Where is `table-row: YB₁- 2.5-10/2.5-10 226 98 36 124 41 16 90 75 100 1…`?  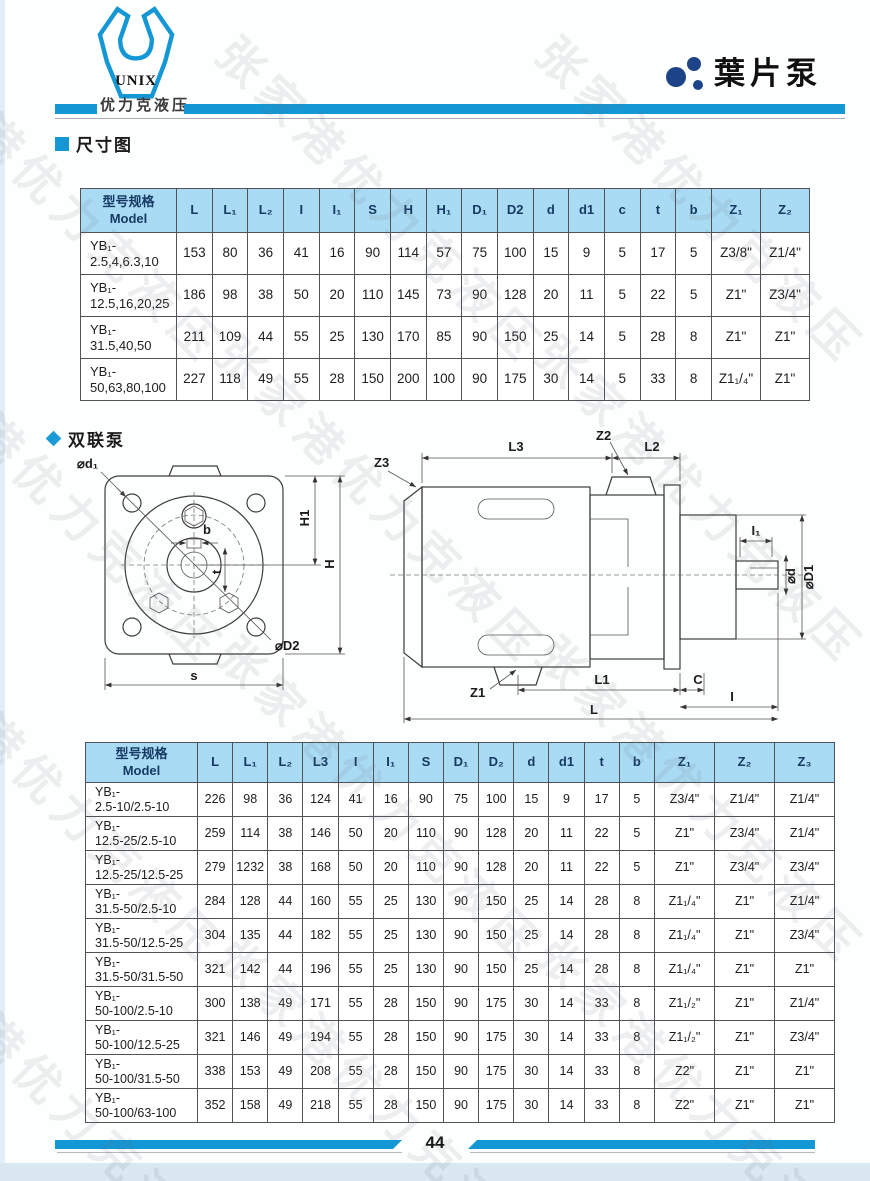 table-row: YB₁- 2.5-10/2.5-10 226 98 36 124 41 16 90 75 100 1… is located at coordinates (460, 799).